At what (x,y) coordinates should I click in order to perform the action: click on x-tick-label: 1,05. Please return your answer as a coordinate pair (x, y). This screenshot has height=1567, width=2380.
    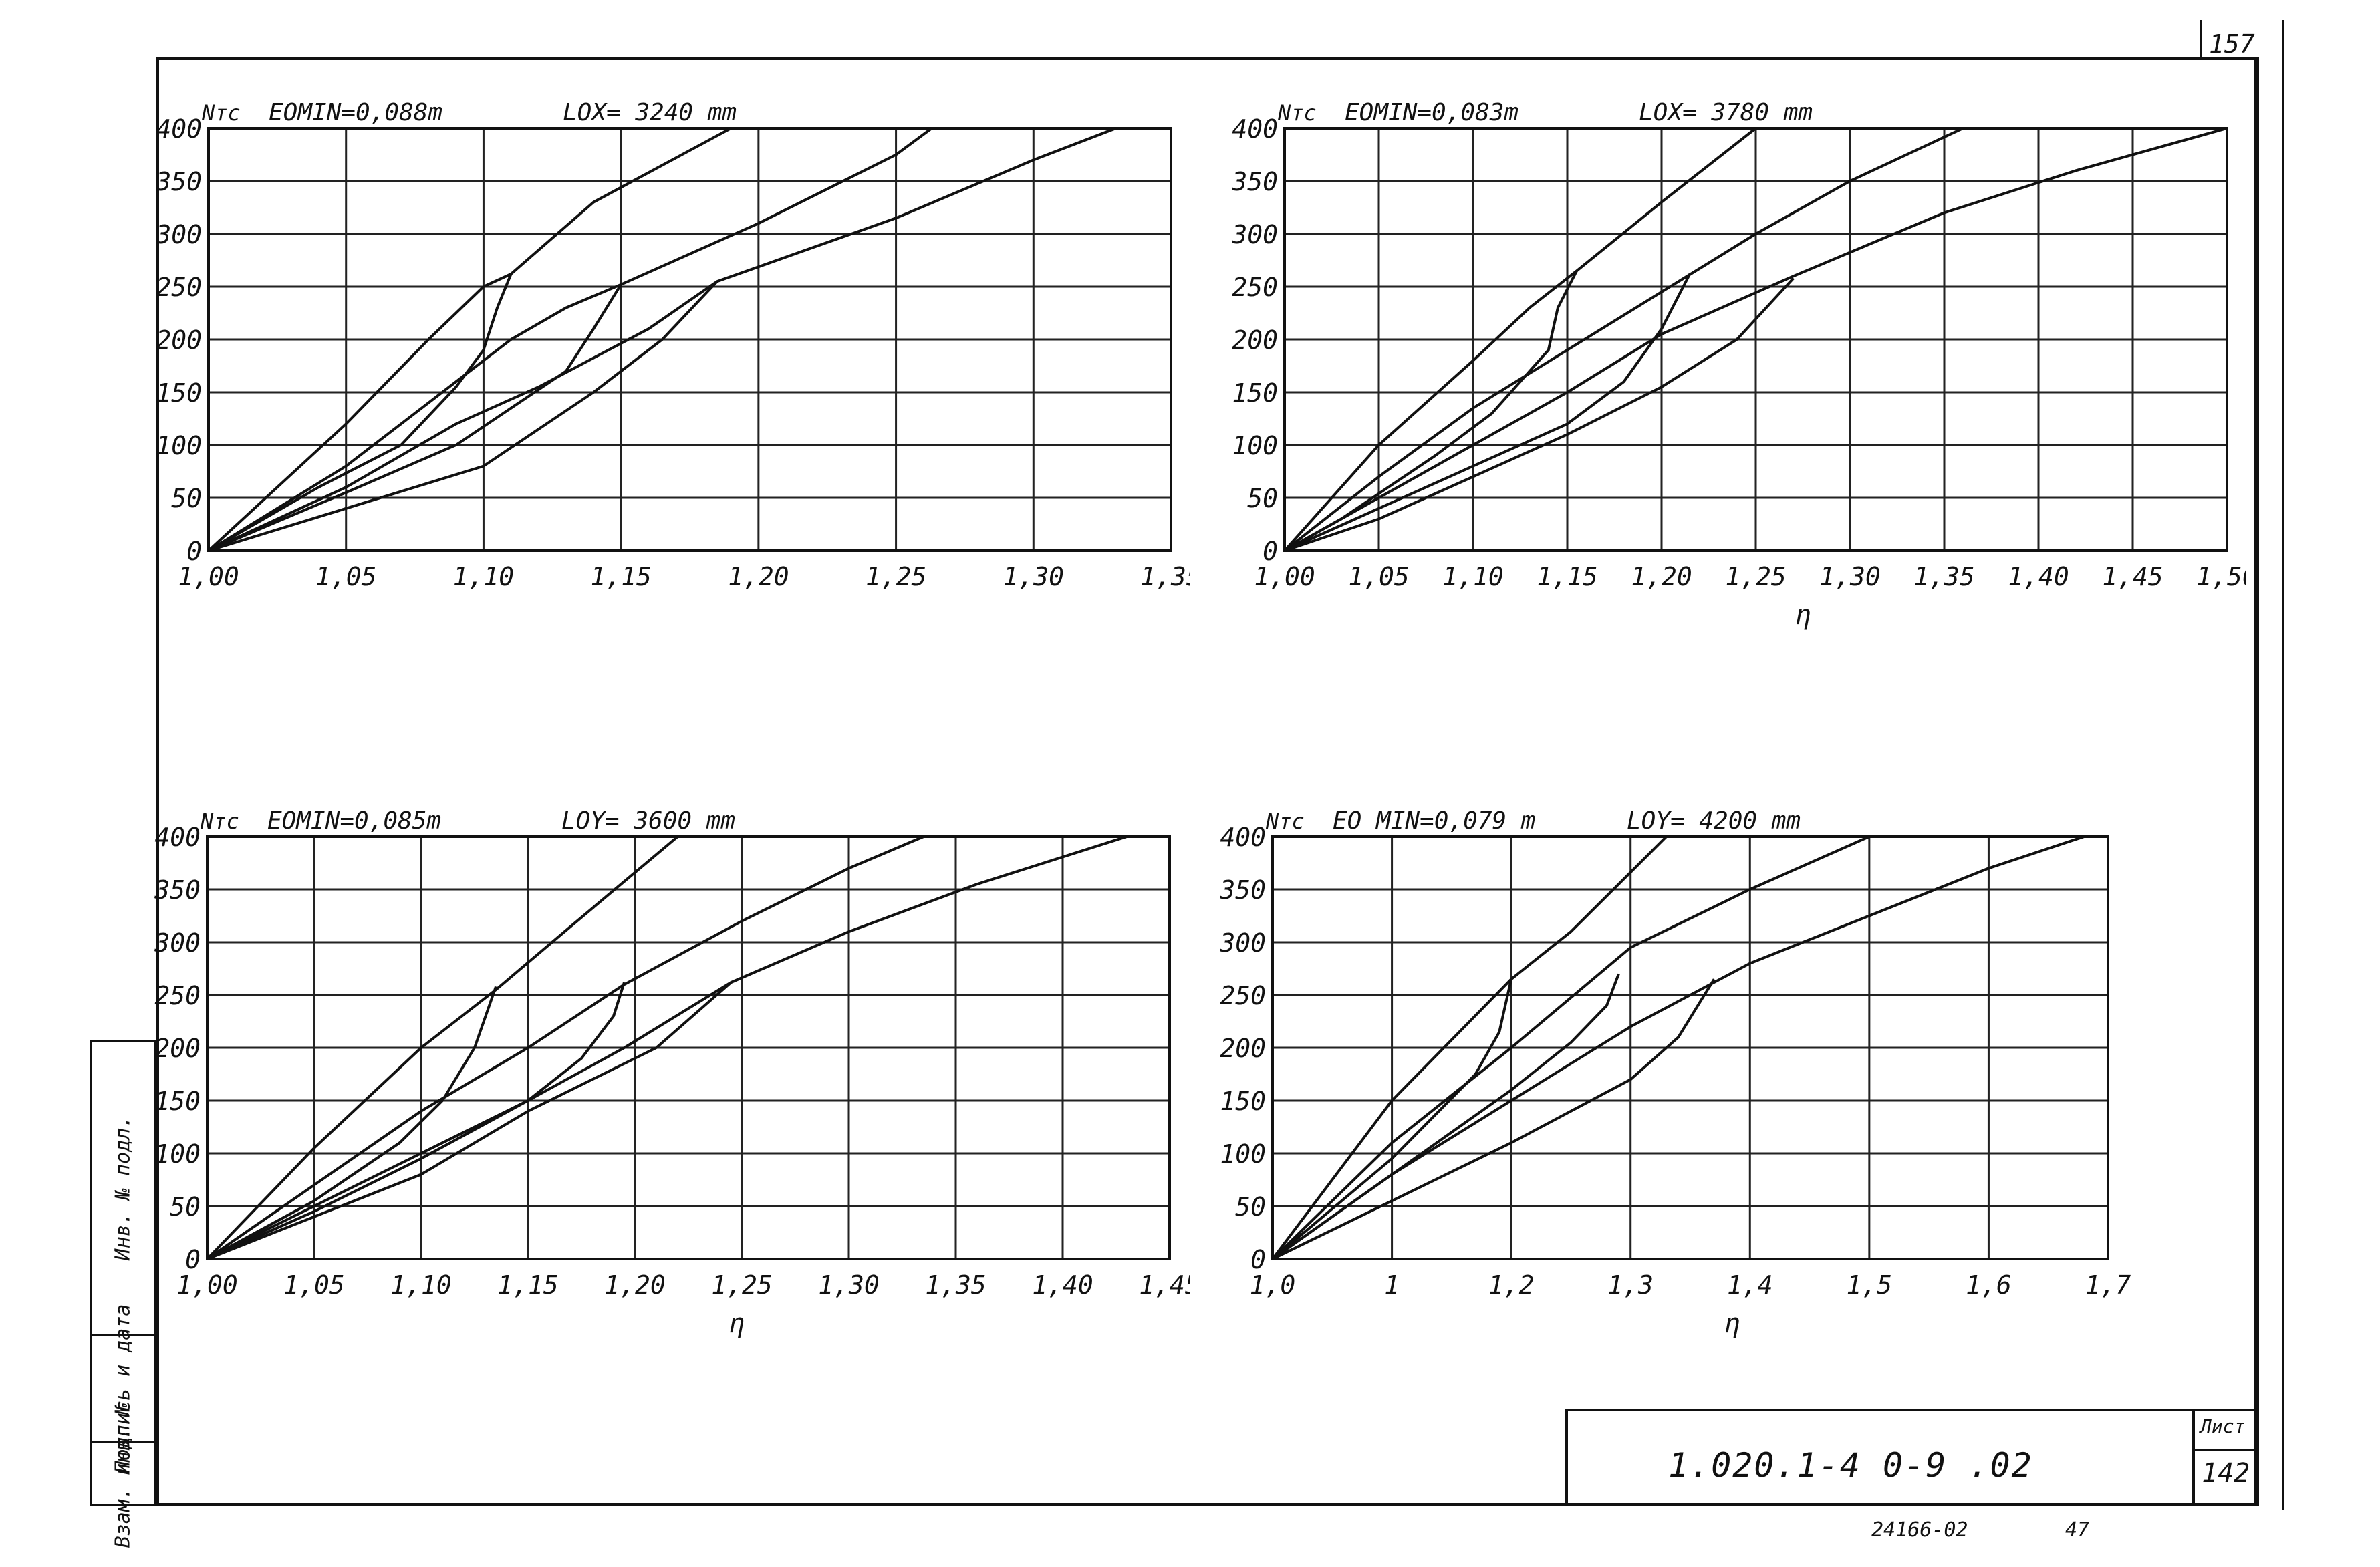
    Looking at the image, I should click on (346, 576).